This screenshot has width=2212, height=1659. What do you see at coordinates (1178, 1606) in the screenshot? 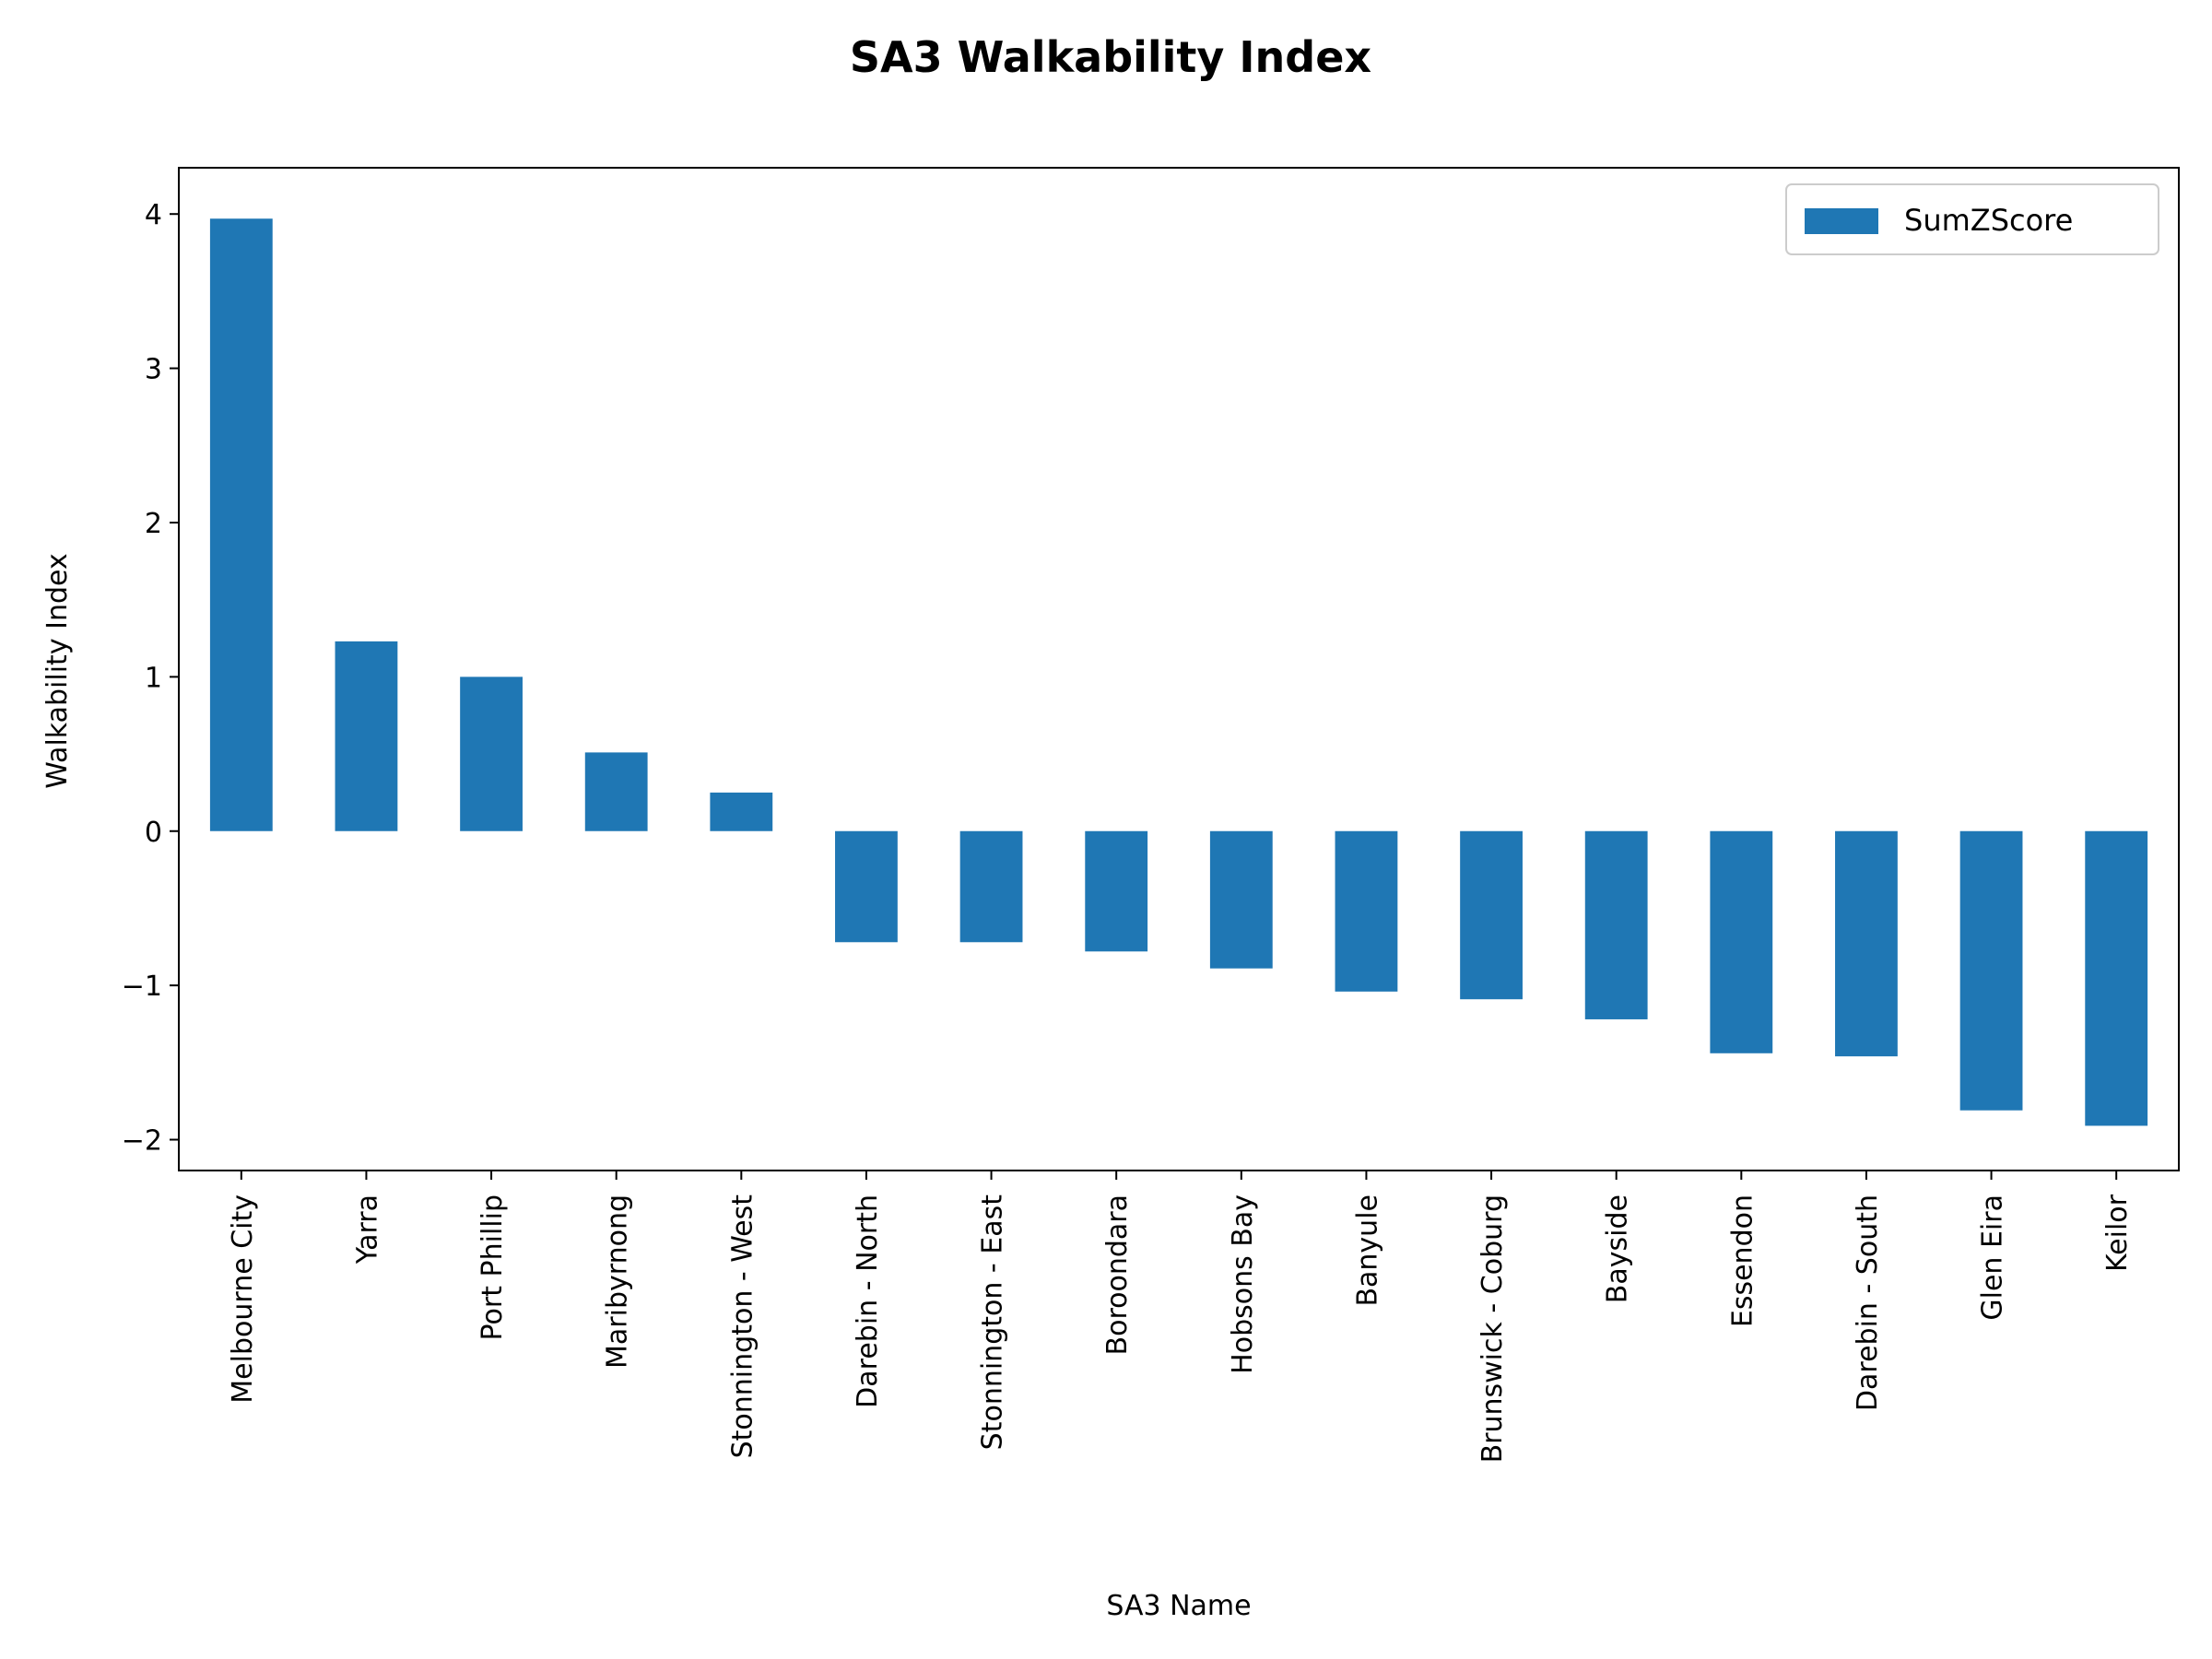
I see `x-axis-label: SA3 Name` at bounding box center [1178, 1606].